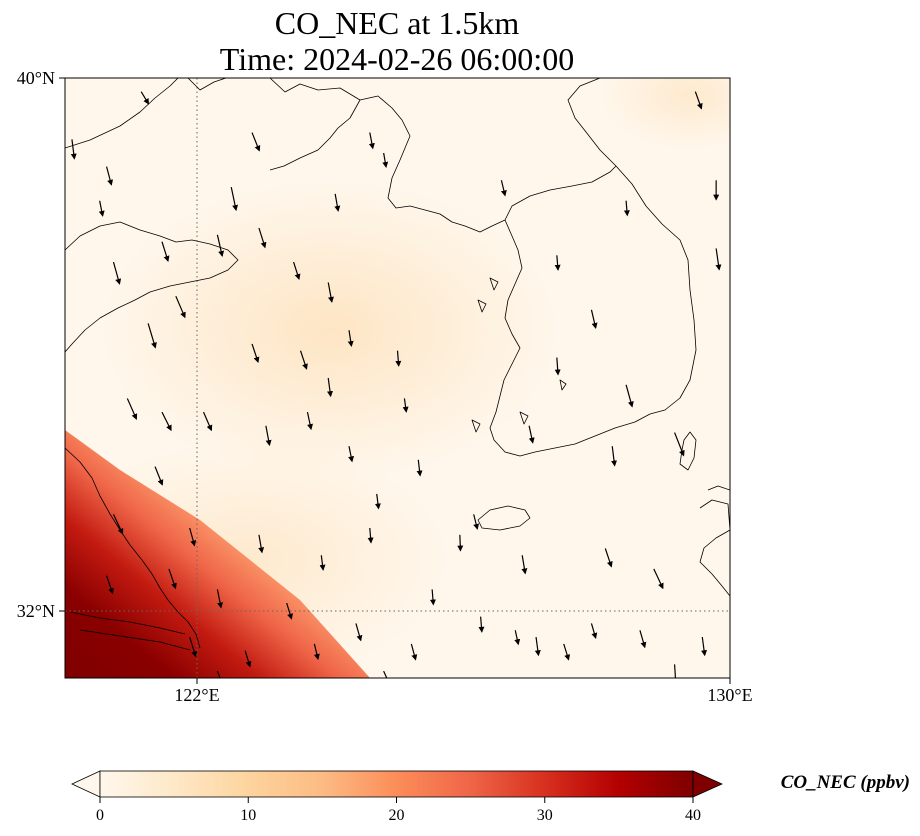 This screenshot has height=836, width=920. Describe the element at coordinates (397, 23) in the screenshot. I see `map-title-line-1: CO_NEC at 1.5km` at that location.